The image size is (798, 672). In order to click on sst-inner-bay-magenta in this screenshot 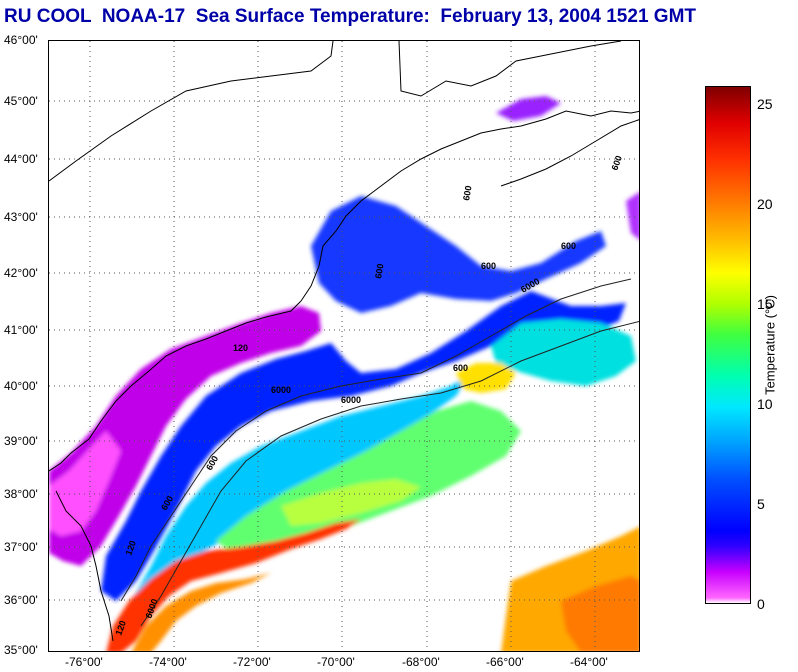, I will do `click(85, 483)`.